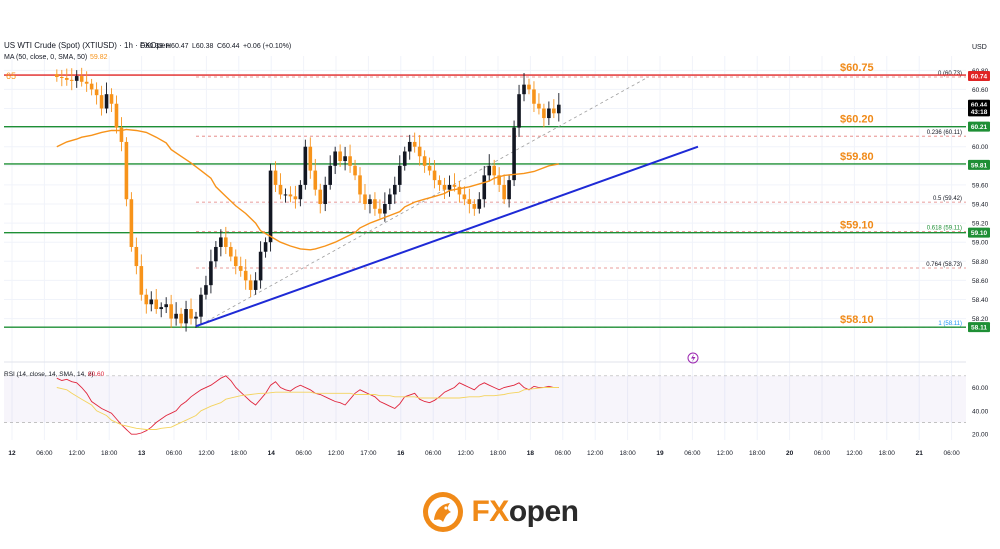 This screenshot has height=549, width=1000. I want to click on price-tag-text: 60.74, so click(979, 77).